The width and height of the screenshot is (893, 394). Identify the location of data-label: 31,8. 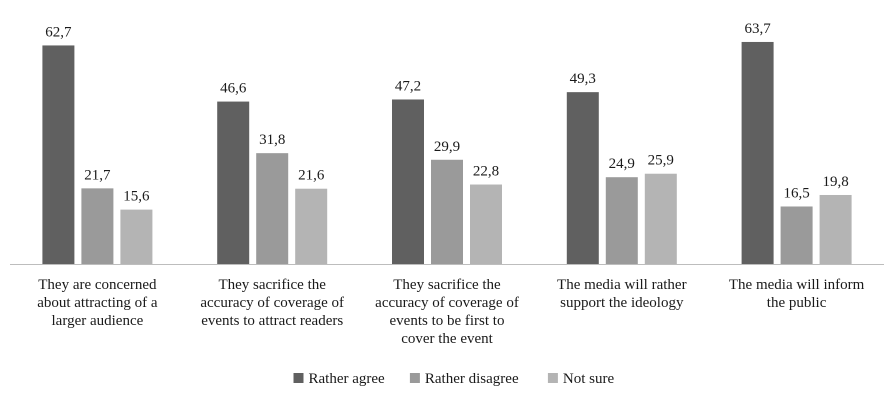
(272, 140).